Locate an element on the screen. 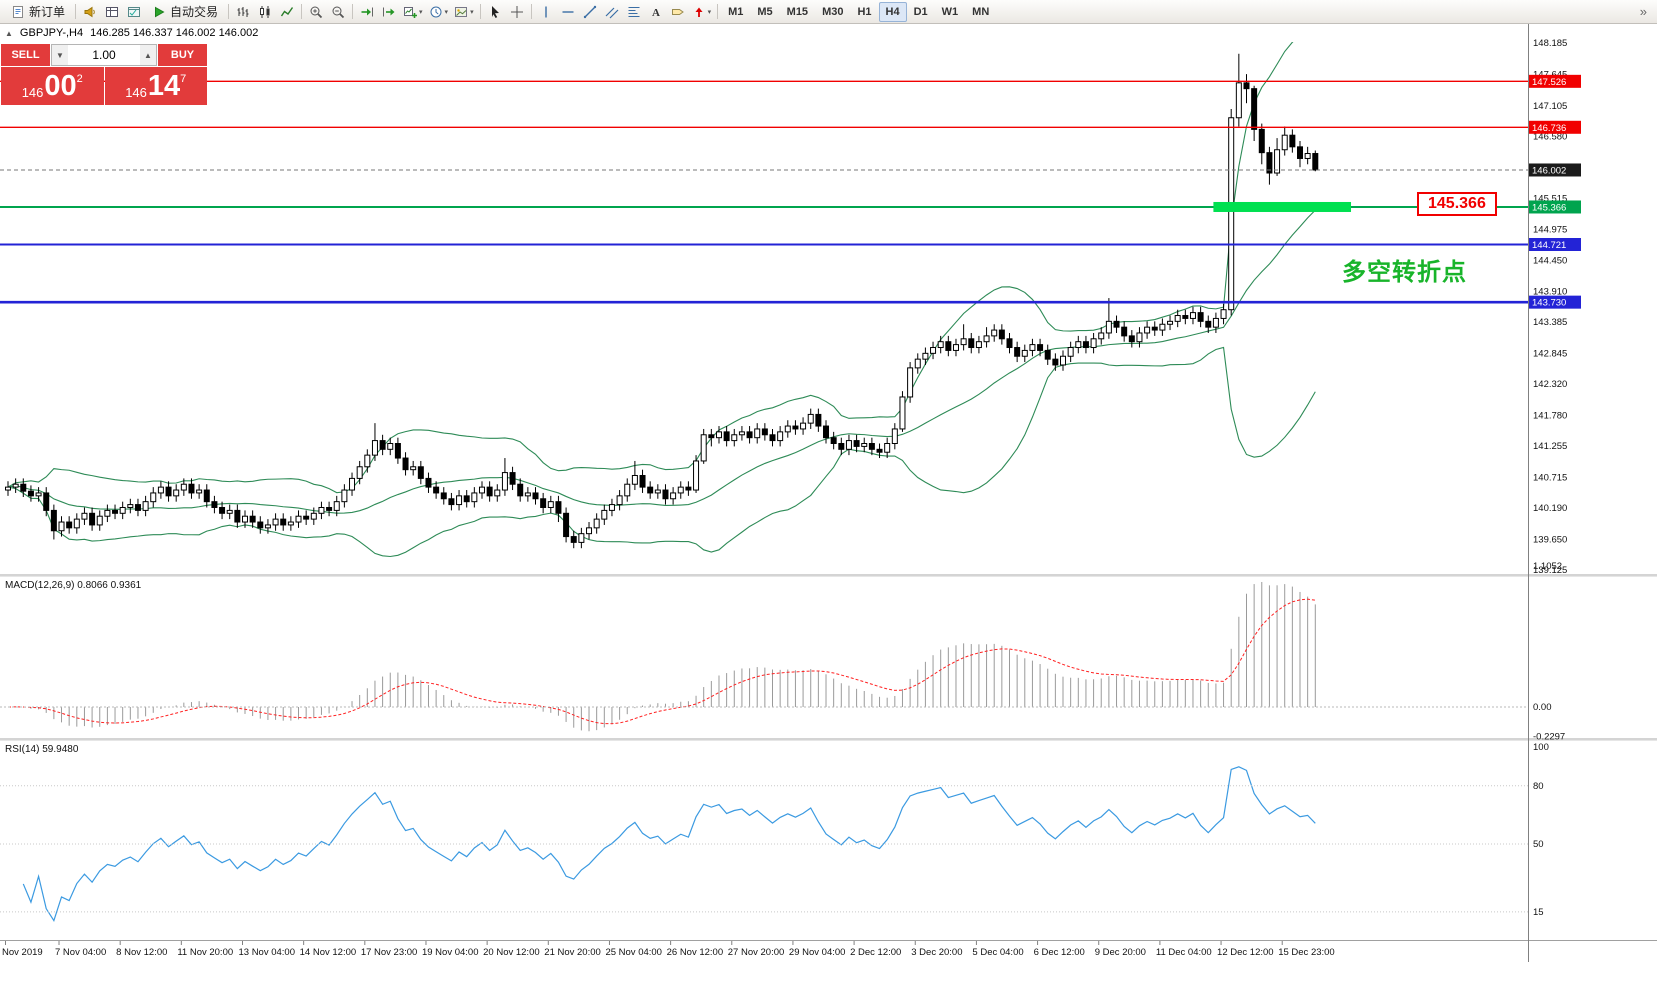 The height and width of the screenshot is (988, 1657). tf-m5-button: M5 is located at coordinates (764, 12).